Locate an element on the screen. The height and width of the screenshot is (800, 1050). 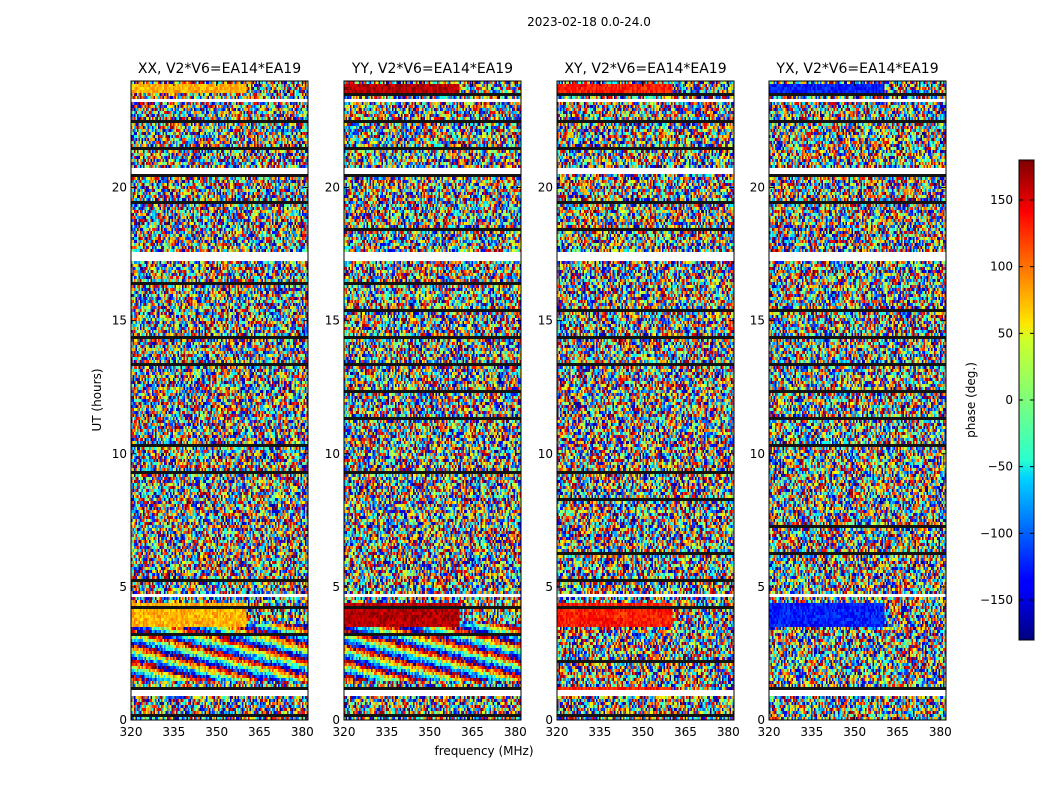
colorbar-tick-label: −100 is located at coordinates (996, 533).